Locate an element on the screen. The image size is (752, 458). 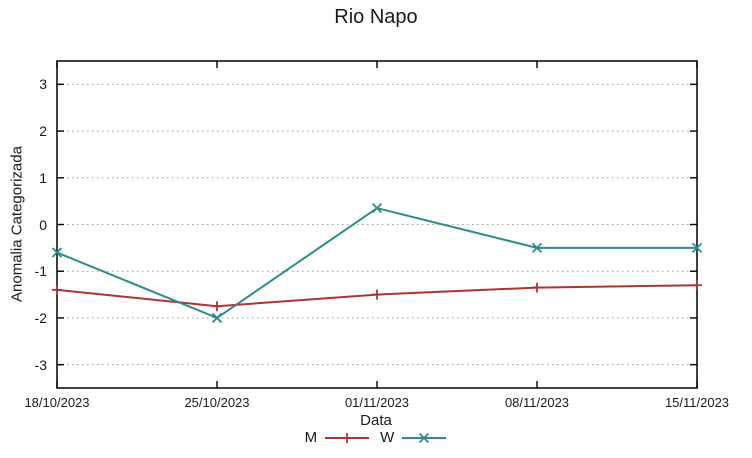
legend-label: M is located at coordinates (311, 437).